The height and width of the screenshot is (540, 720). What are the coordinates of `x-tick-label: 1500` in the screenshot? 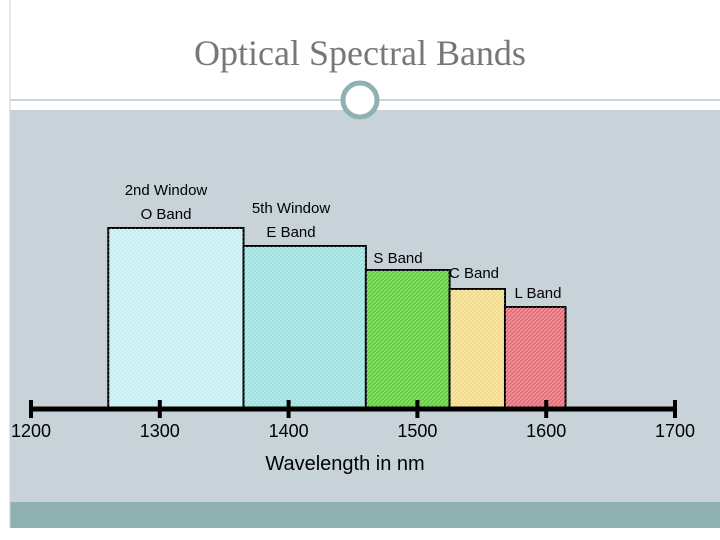 It's located at (417, 431).